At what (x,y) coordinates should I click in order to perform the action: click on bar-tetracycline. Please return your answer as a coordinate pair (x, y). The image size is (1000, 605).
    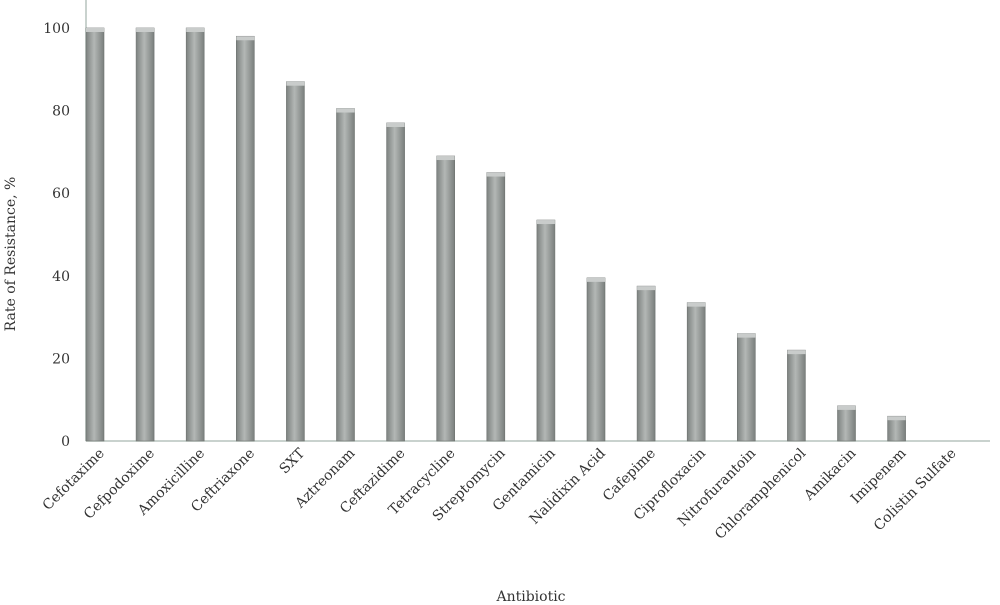
    Looking at the image, I should click on (446, 298).